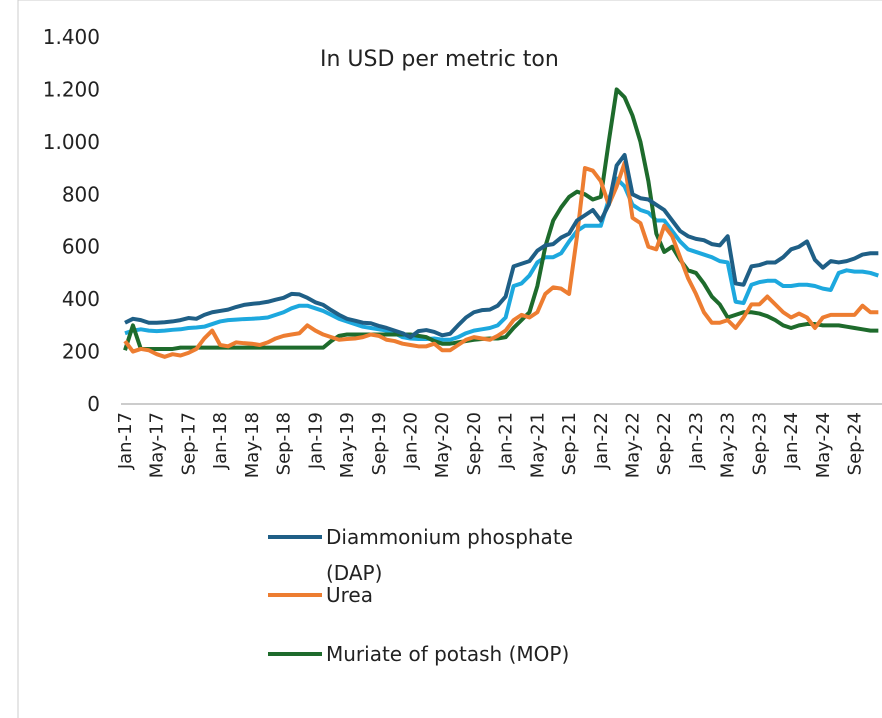  Describe the element at coordinates (71, 89) in the screenshot. I see `y-tick-label: 1.200` at that location.